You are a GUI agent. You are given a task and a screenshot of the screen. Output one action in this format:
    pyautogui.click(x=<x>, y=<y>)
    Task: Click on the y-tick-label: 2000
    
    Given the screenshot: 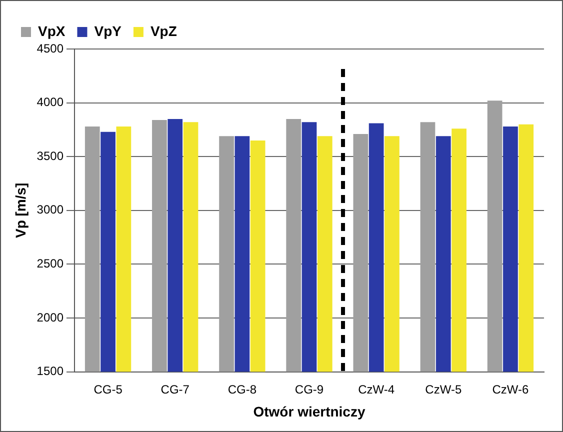 What is the action you would take?
    pyautogui.click(x=50, y=317)
    